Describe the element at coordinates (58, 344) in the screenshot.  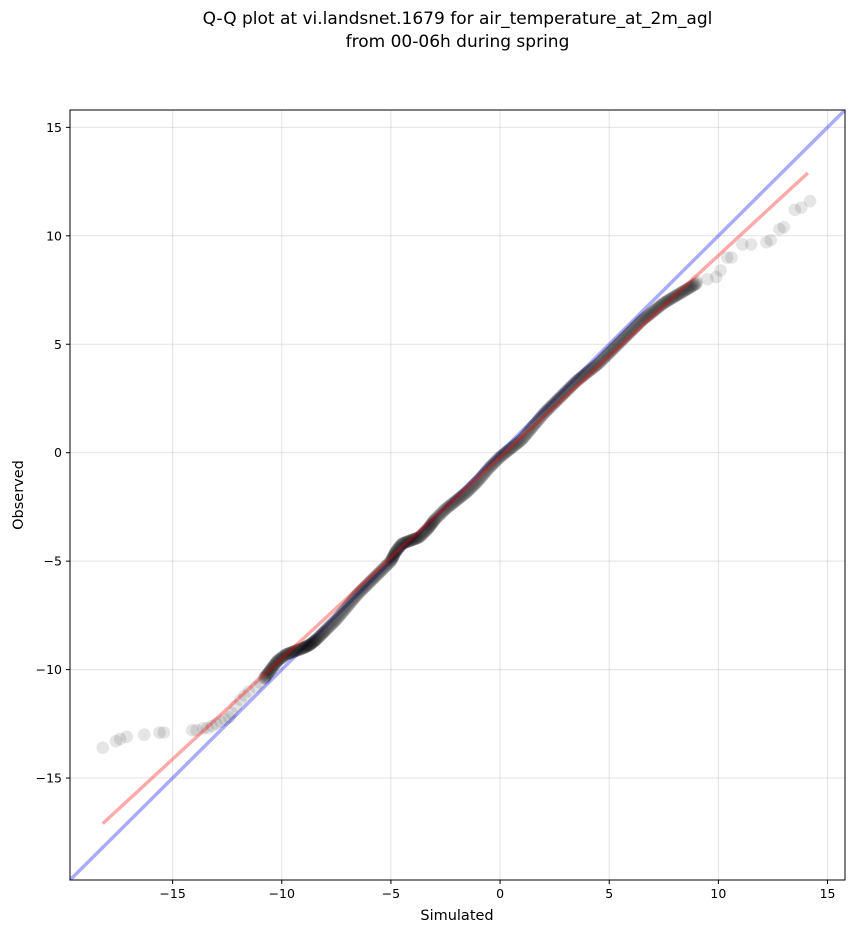
I see `y-tick-label: 5` at that location.